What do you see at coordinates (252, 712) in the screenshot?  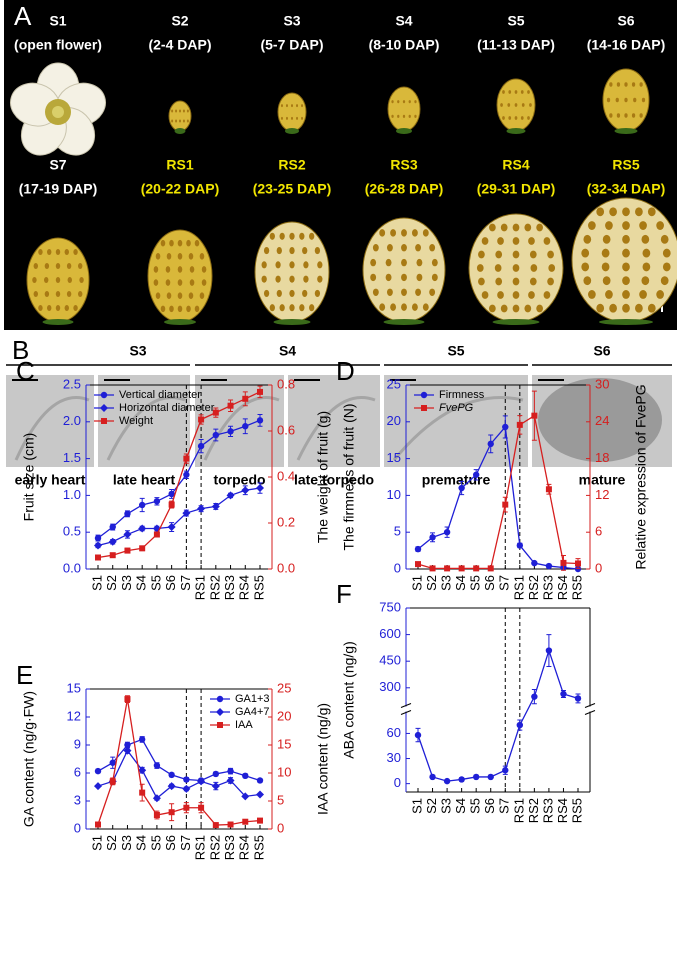 I see `legend-label: GA4+7` at bounding box center [252, 712].